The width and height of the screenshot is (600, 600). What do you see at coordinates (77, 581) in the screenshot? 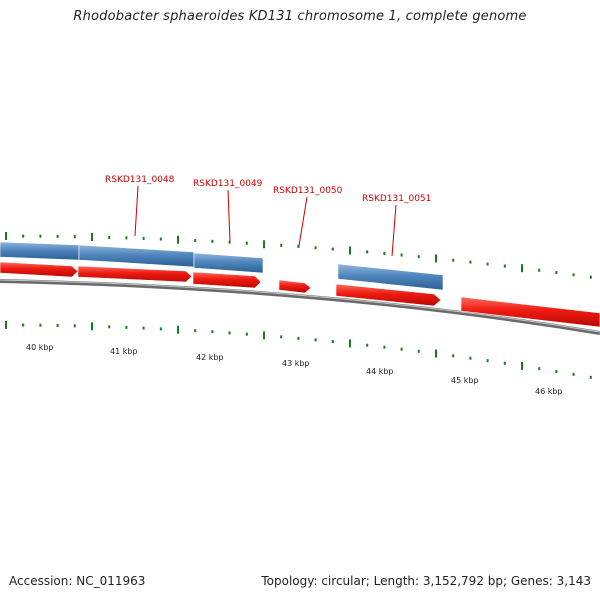
I see `accession-label: Accession: NC_011963` at bounding box center [77, 581].